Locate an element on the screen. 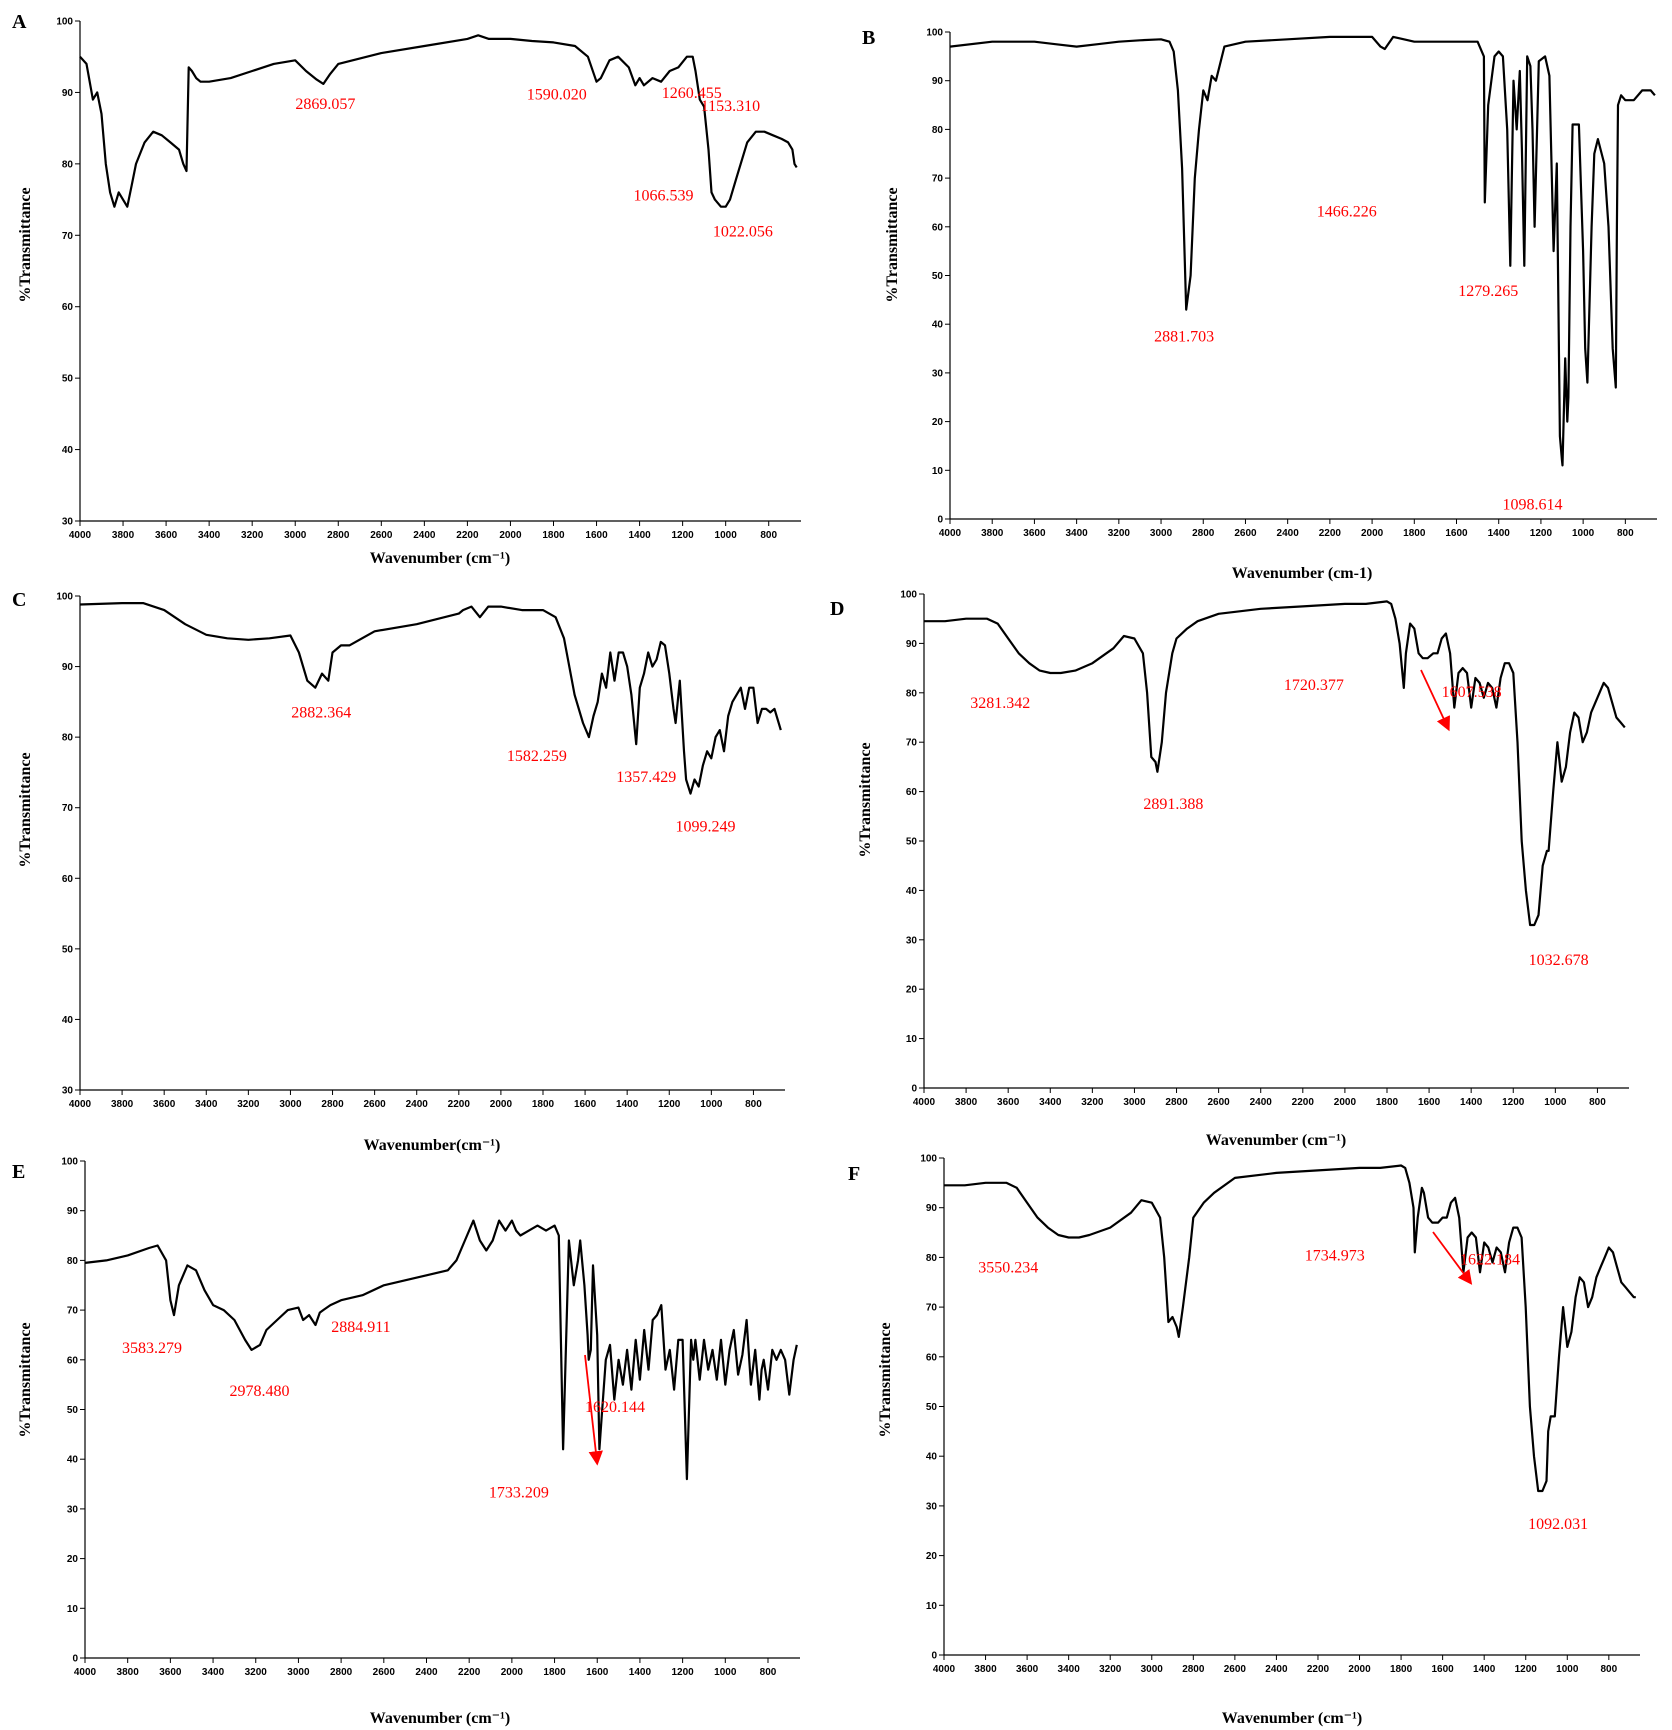 The image size is (1672, 1730). x-axis-title: Wavenumber(cm⁻¹) is located at coordinates (432, 1145).